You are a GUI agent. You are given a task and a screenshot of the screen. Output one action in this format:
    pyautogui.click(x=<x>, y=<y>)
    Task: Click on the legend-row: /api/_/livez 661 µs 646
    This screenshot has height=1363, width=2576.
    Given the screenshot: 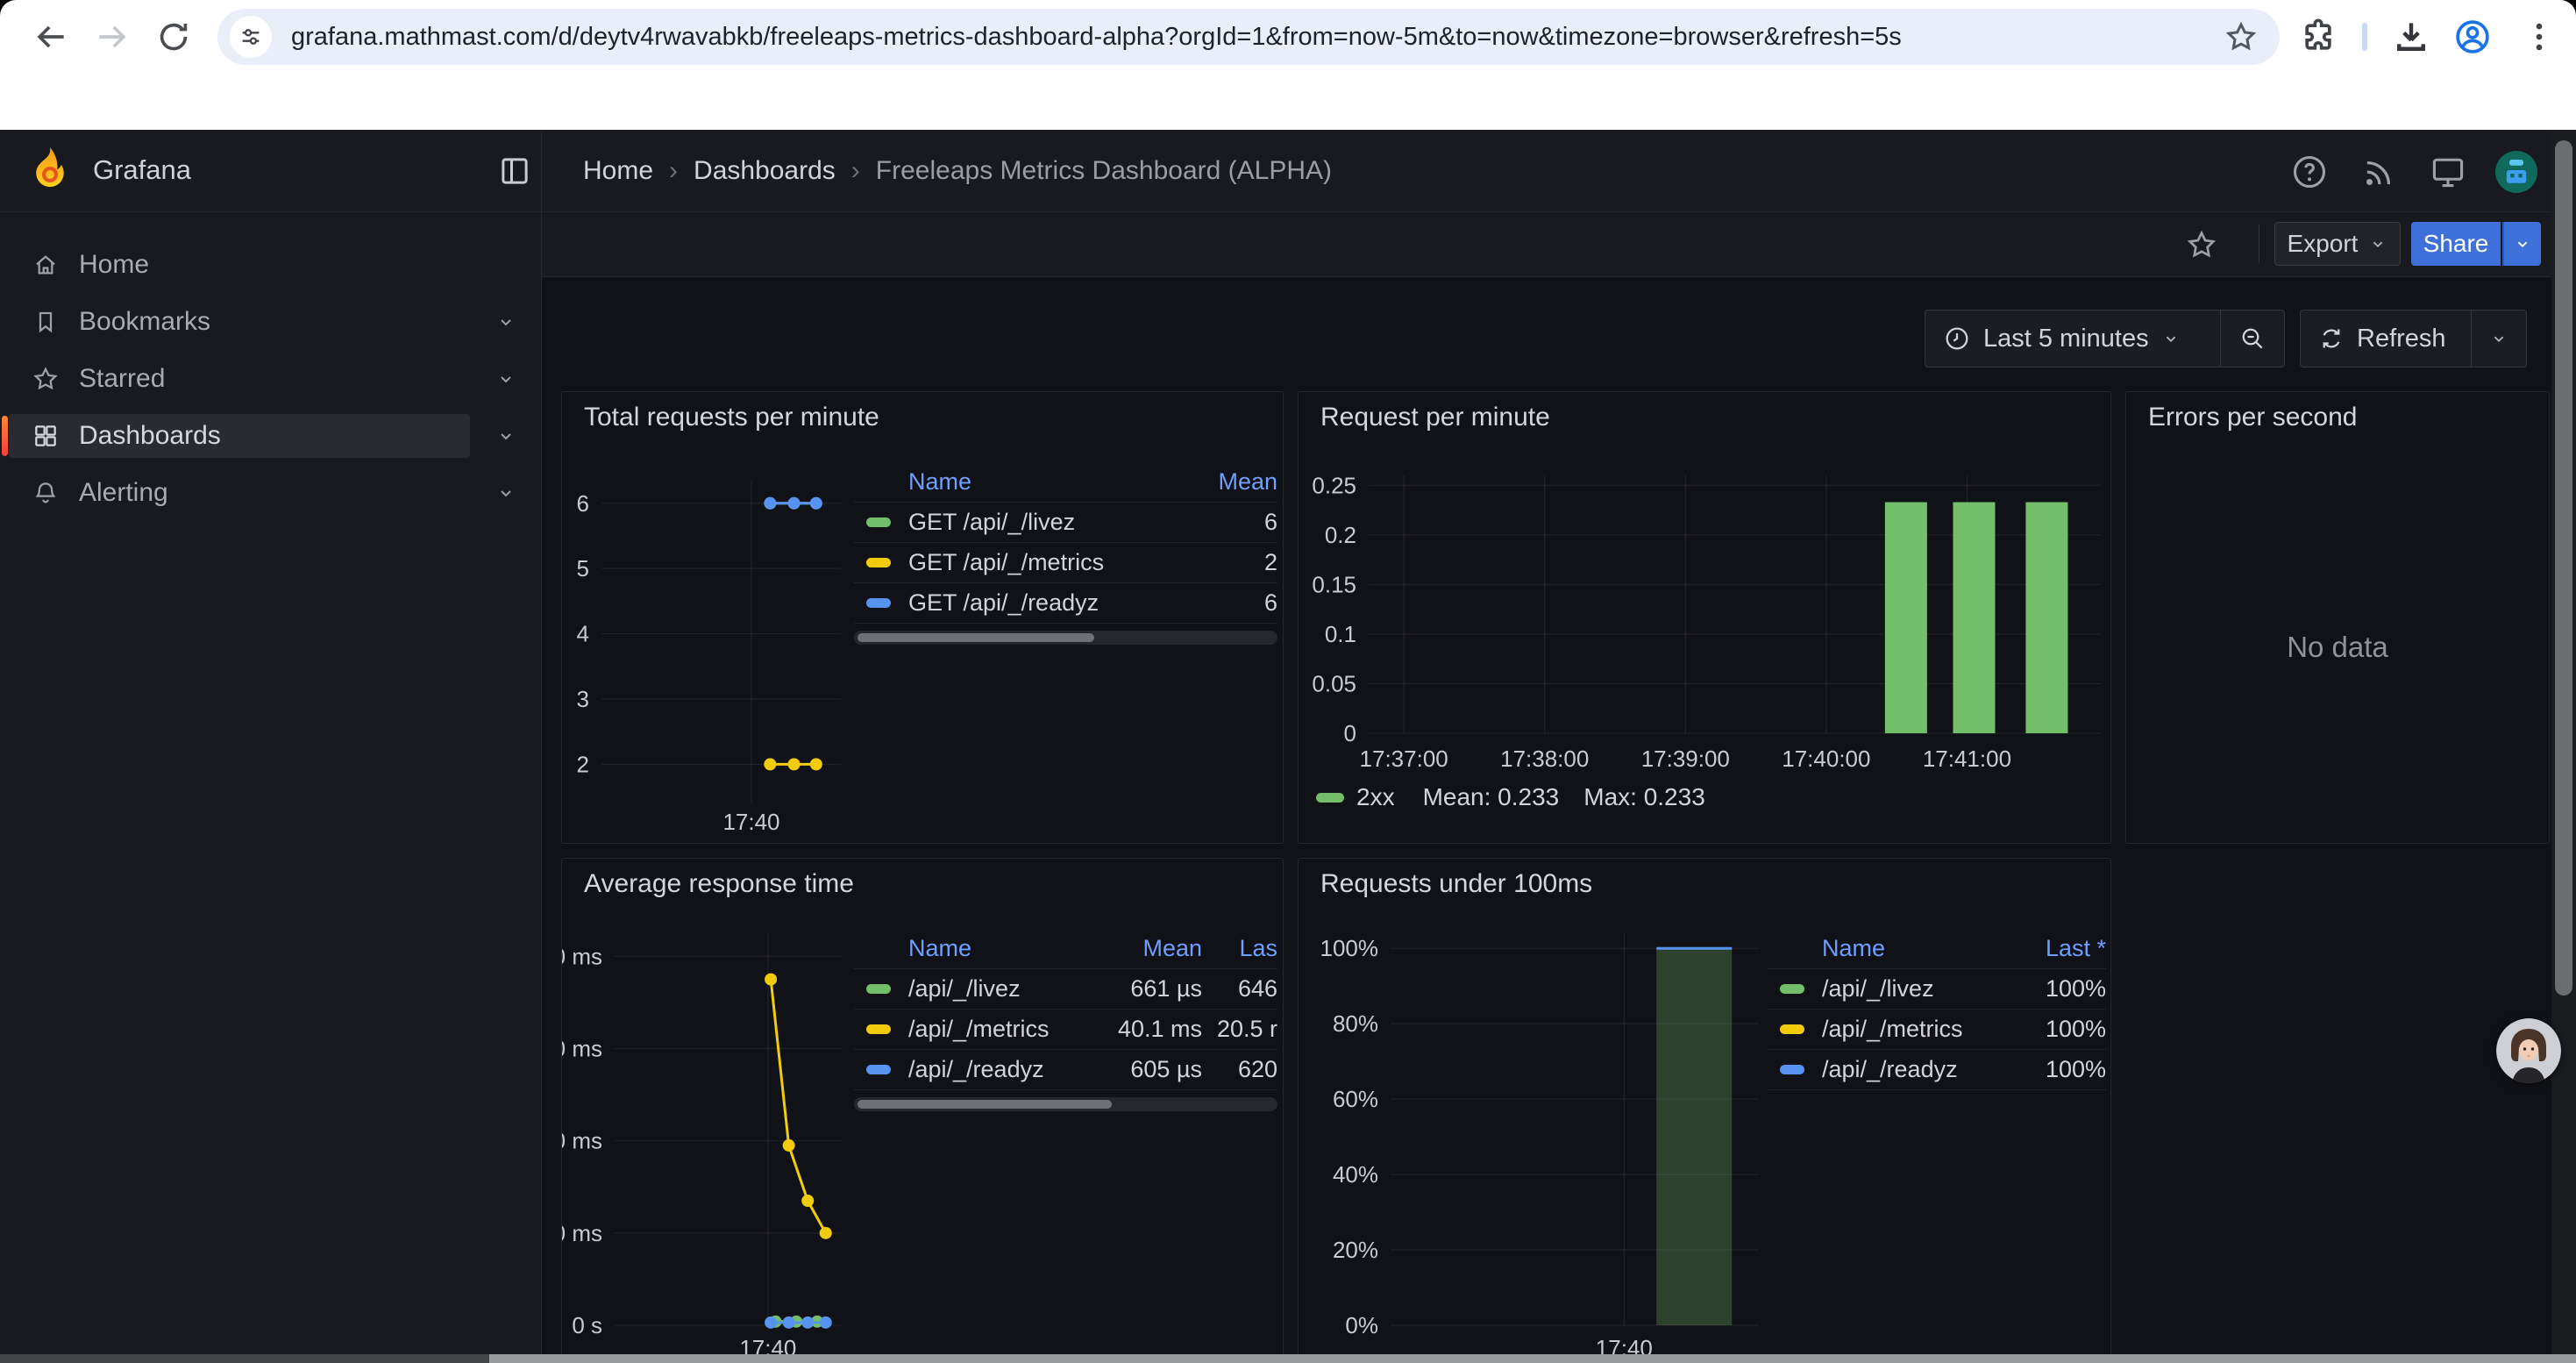 What is the action you would take?
    pyautogui.click(x=1065, y=989)
    